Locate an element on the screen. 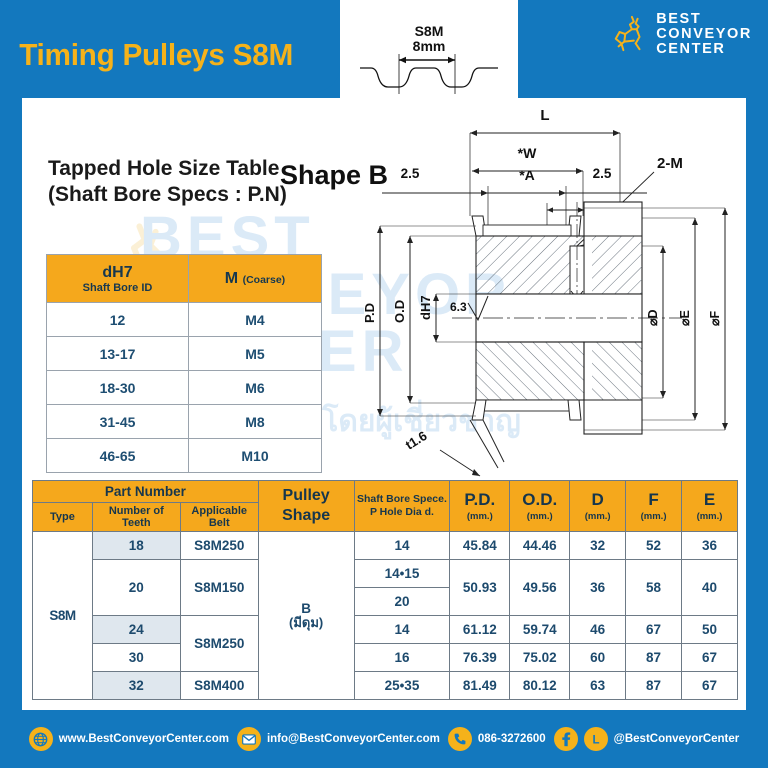 The height and width of the screenshot is (768, 768). cell-od: 75.02 is located at coordinates (540, 657).